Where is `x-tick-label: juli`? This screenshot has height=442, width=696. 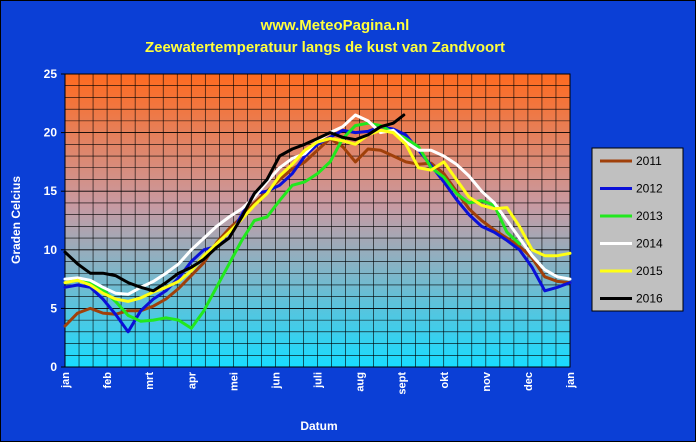 x-tick-label: juli is located at coordinates (319, 380).